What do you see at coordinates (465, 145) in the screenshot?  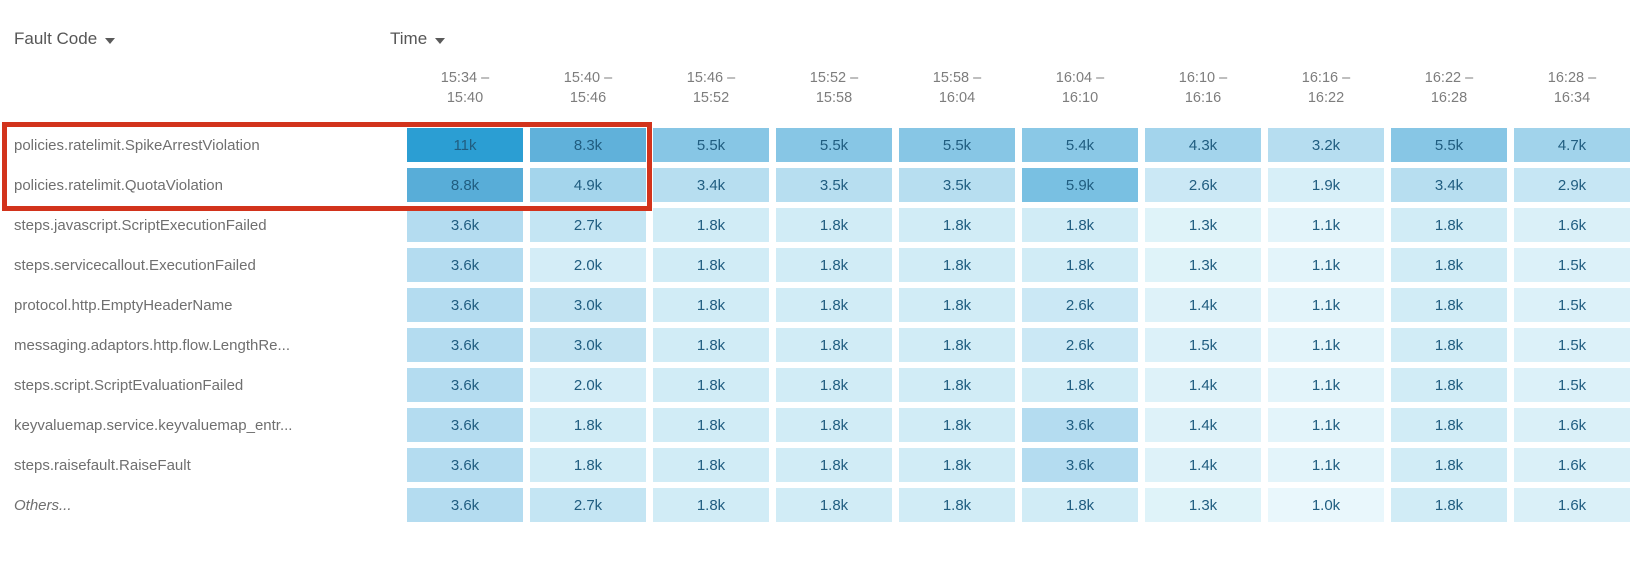 I see `heatmap-cell: 11k` at bounding box center [465, 145].